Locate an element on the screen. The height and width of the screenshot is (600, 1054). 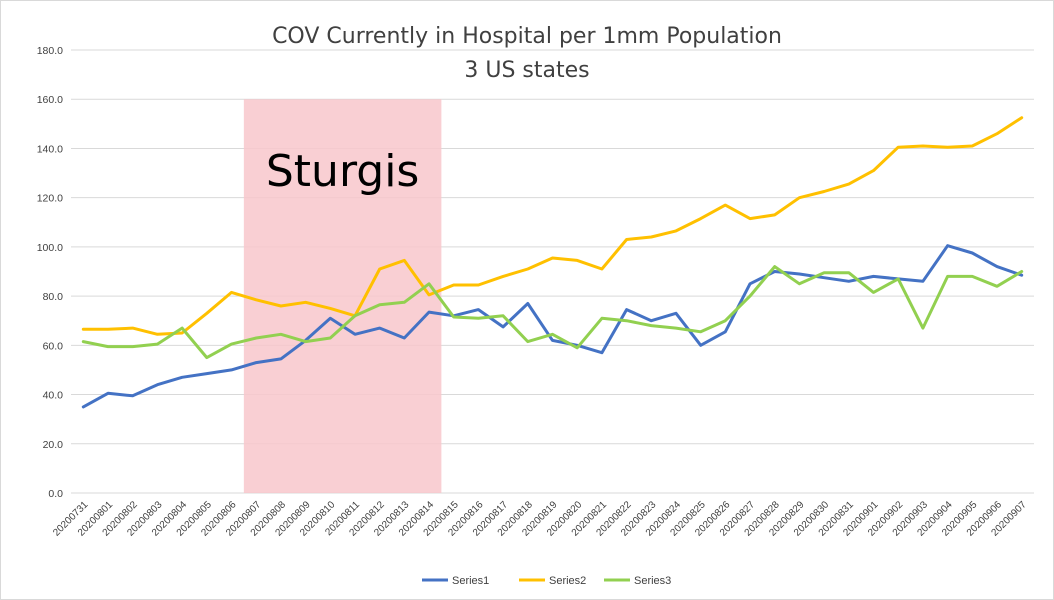
y-tick-label: 180.0 is located at coordinates (50, 51).